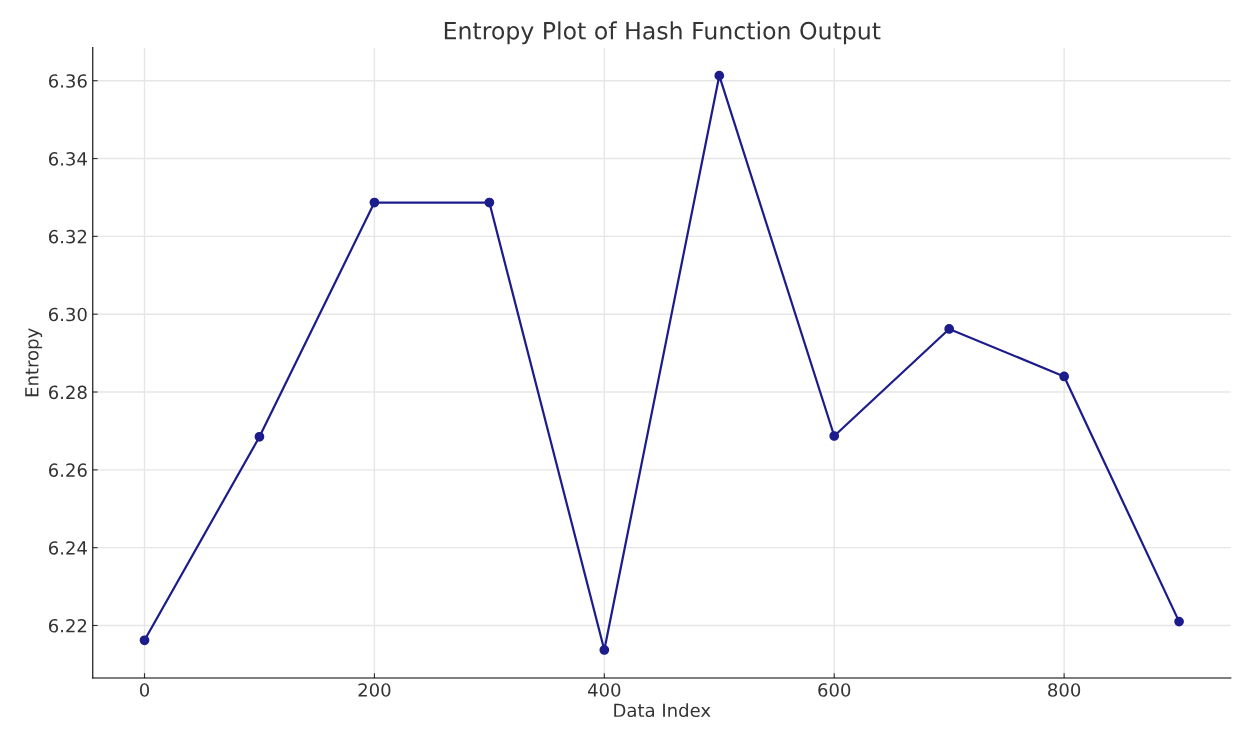 The image size is (1237, 733). Describe the element at coordinates (34, 362) in the screenshot. I see `y-axis-title: Entropy` at that location.